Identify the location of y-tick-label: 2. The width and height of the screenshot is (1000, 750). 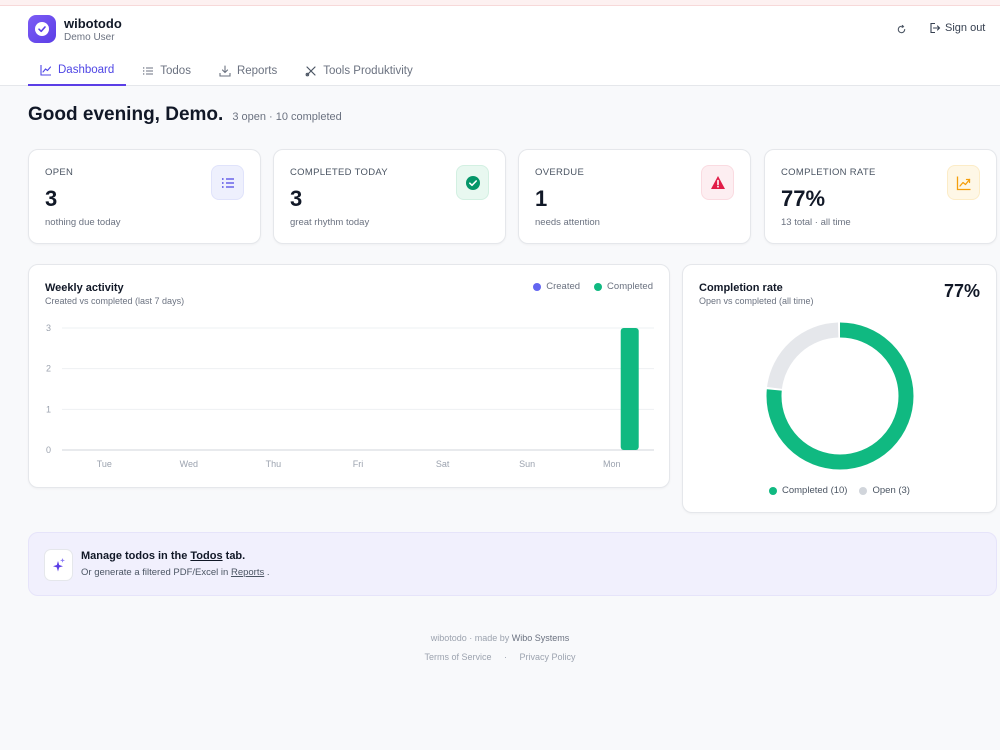
(48, 369).